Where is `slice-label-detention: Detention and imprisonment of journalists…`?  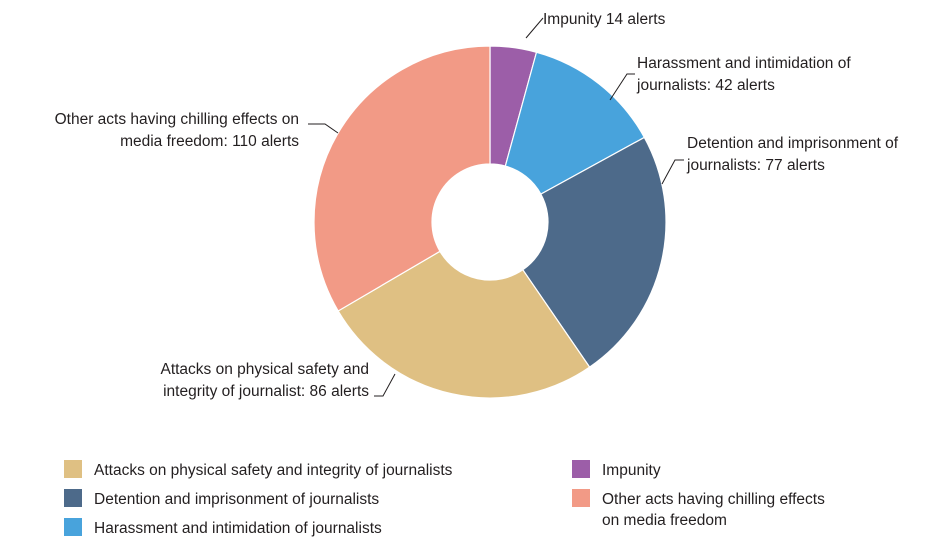 slice-label-detention: Detention and imprisonment of journalists… is located at coordinates (792, 154).